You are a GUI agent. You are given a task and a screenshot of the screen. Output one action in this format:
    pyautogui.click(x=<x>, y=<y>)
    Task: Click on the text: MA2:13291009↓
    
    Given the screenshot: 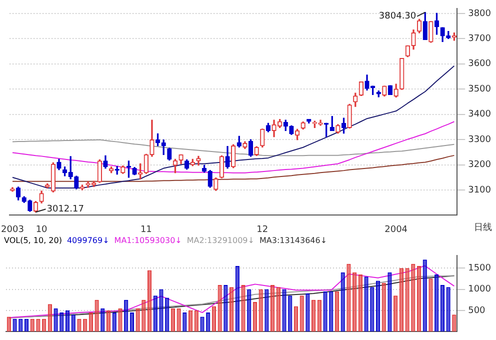 What is the action you would take?
    pyautogui.click(x=220, y=241)
    